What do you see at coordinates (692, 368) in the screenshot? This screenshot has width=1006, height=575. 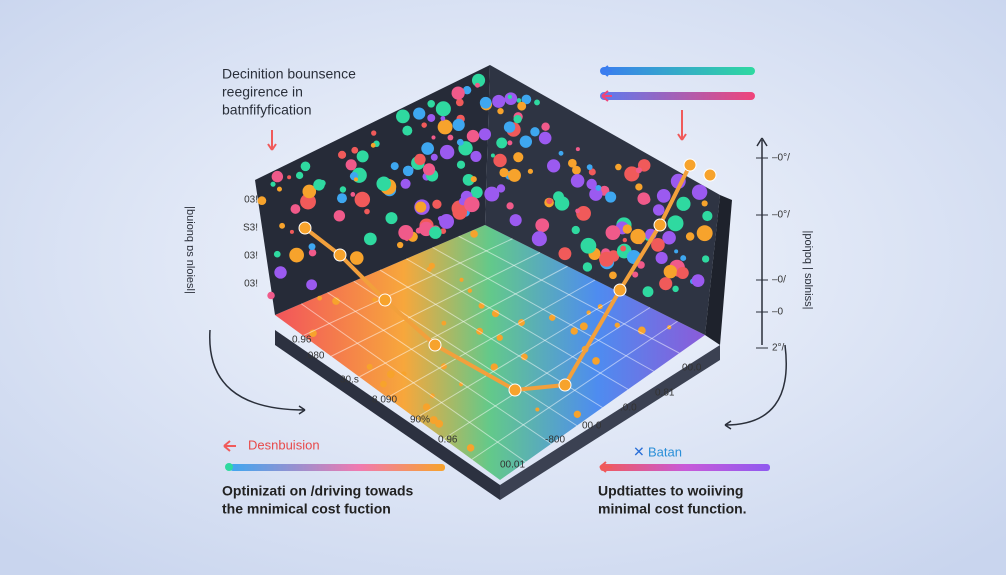 I see `floor-label: 00.0` at bounding box center [692, 368].